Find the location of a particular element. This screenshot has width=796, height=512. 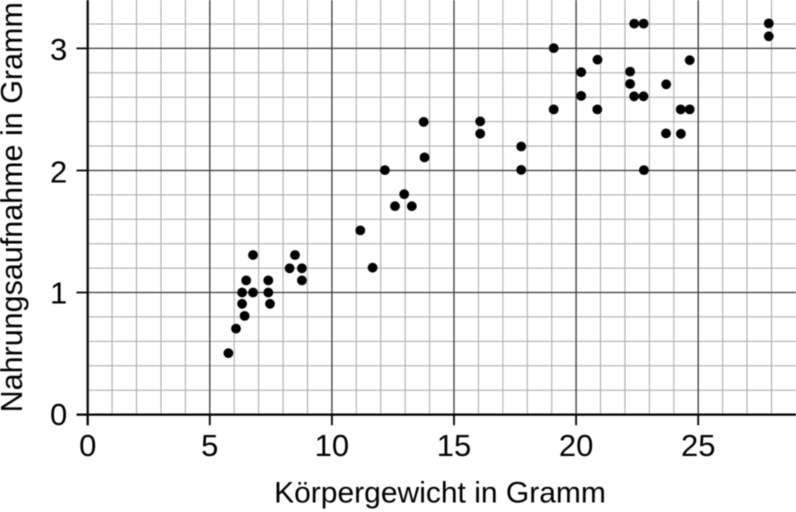

svg-text: 3 is located at coordinates (58, 49).